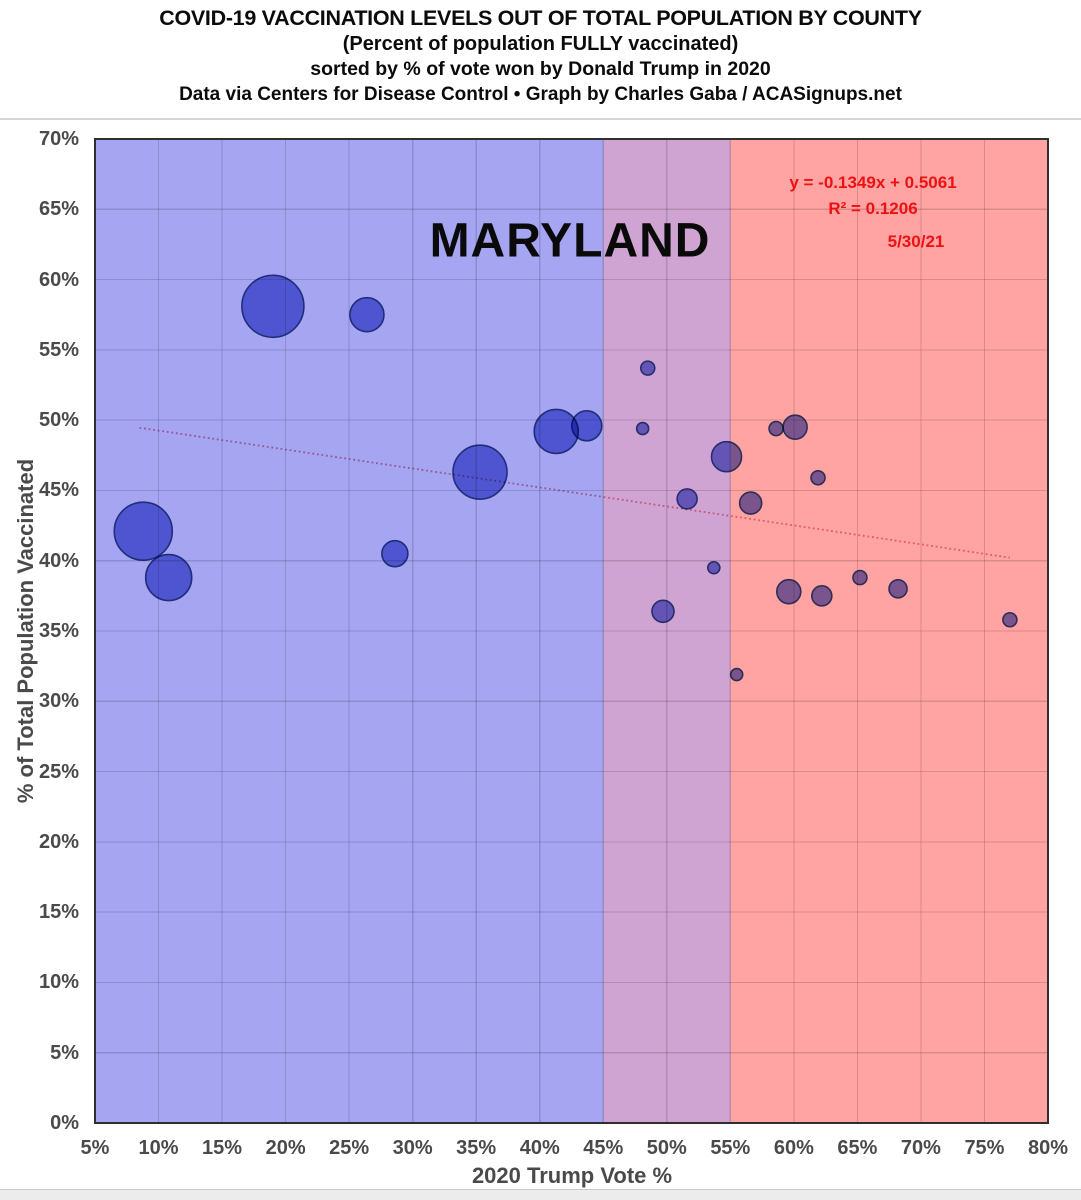 The height and width of the screenshot is (1200, 1081). Describe the element at coordinates (1048, 1148) in the screenshot. I see `x-tick-label: 80%` at that location.